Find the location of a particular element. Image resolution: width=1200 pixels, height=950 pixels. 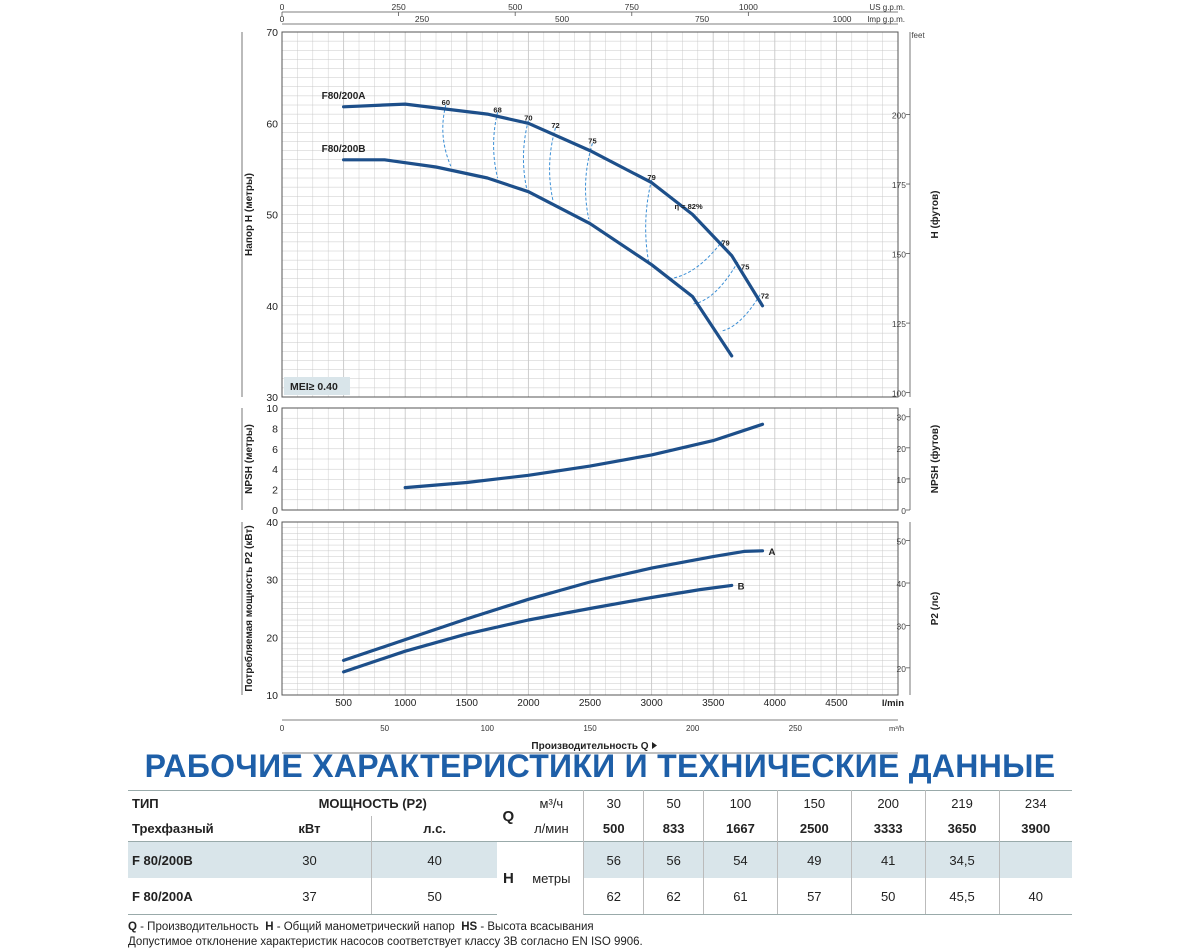

head-cell: 50 is located at coordinates (888, 896).